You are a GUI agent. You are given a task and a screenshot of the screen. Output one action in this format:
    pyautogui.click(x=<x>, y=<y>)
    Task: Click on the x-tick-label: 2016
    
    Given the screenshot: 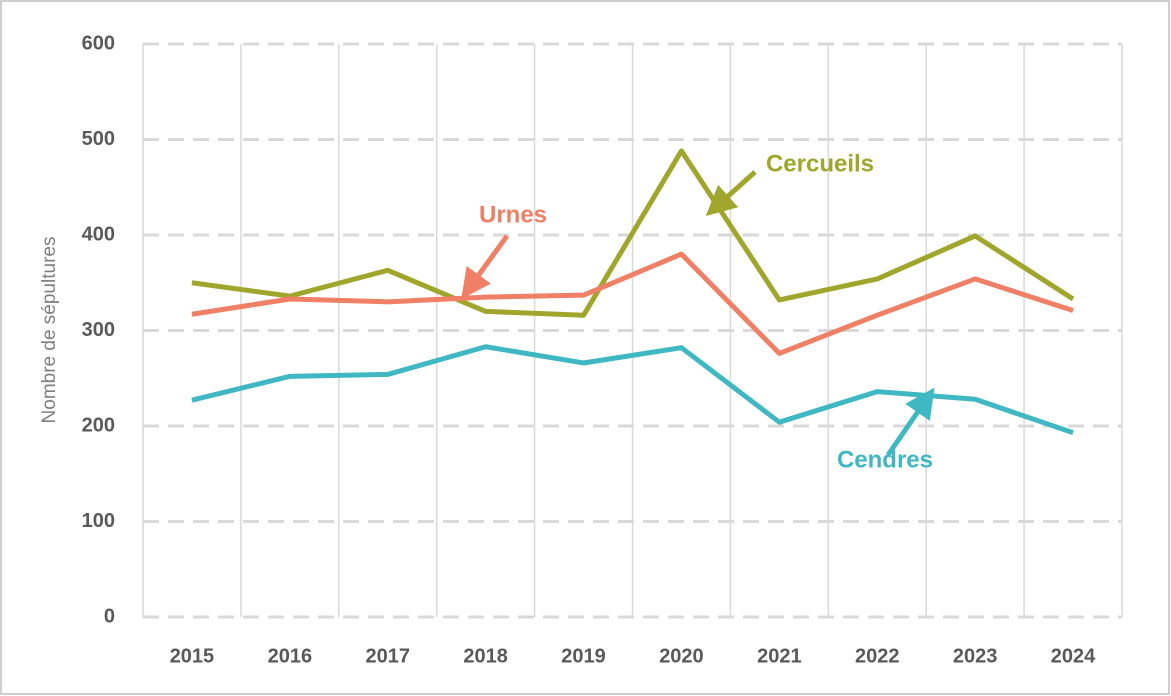 What is the action you would take?
    pyautogui.click(x=290, y=656)
    